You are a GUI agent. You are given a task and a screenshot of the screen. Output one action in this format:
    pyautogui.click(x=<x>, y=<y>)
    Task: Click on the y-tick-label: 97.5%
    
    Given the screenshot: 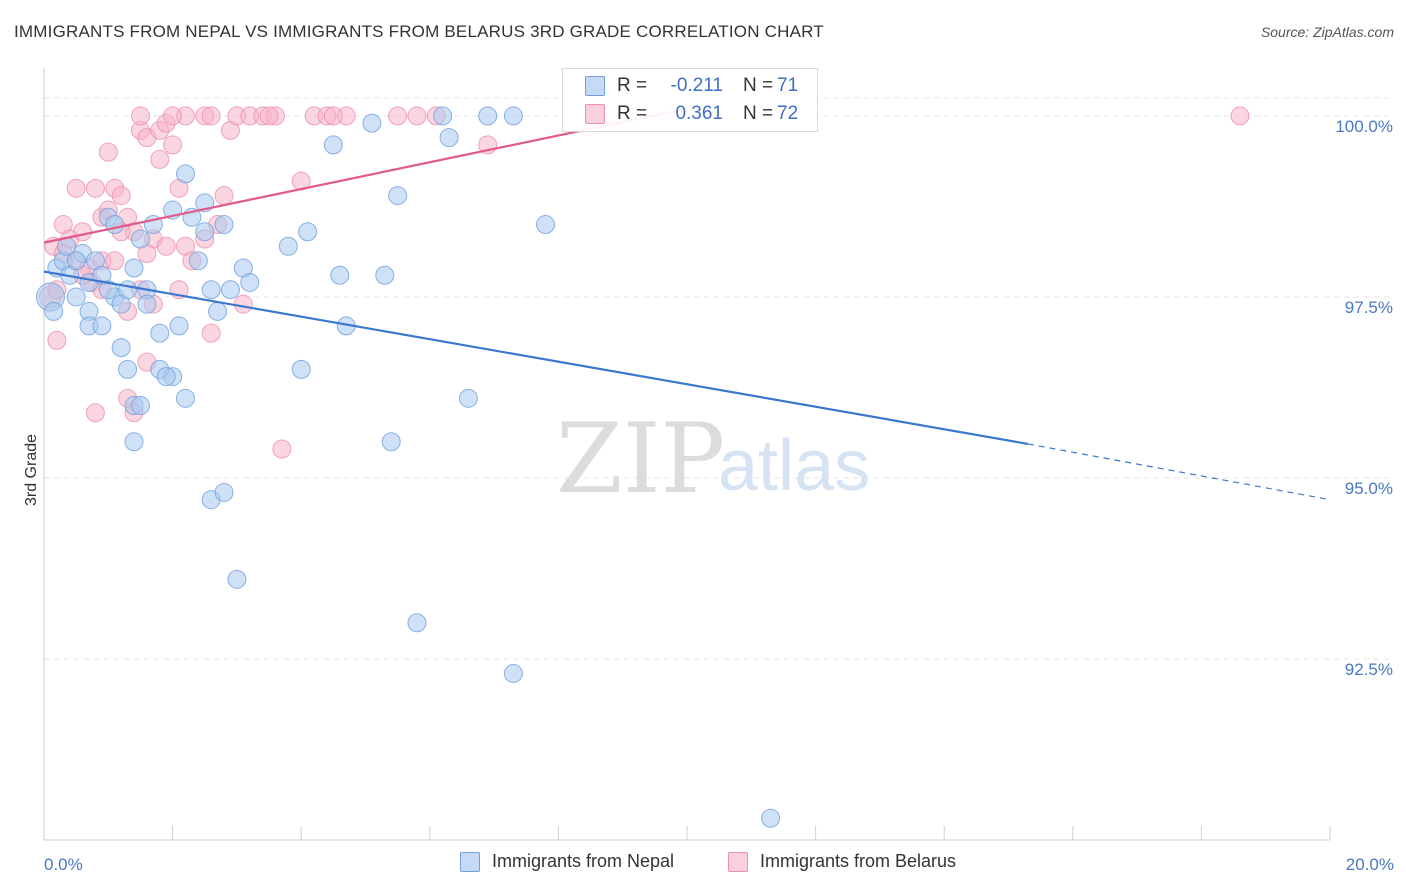 What is the action you would take?
    pyautogui.click(x=1369, y=307)
    